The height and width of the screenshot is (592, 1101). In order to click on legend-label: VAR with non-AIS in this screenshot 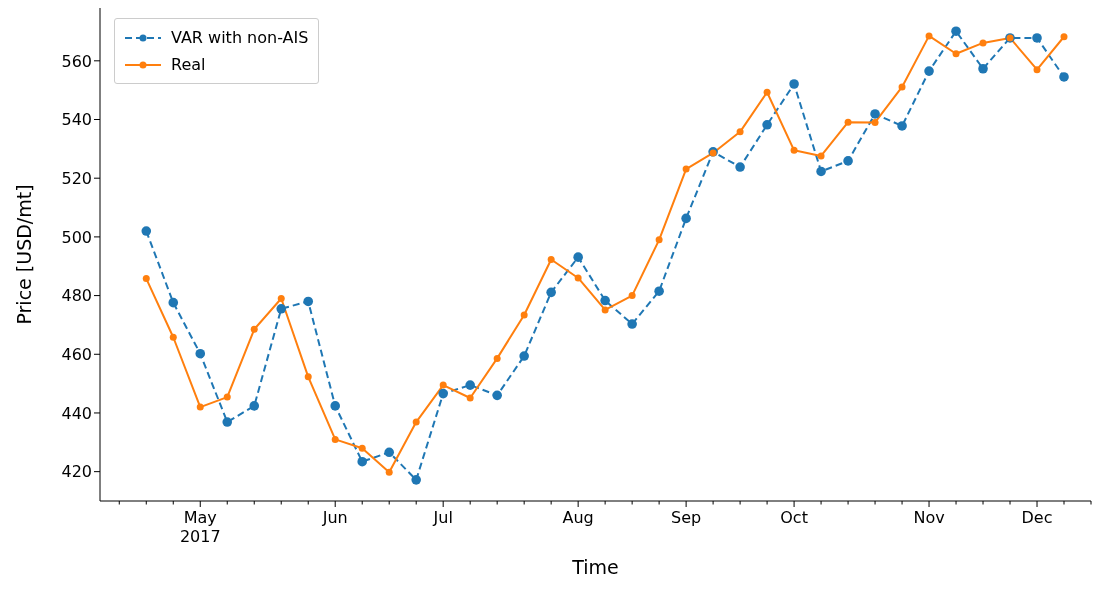, I will do `click(240, 37)`.